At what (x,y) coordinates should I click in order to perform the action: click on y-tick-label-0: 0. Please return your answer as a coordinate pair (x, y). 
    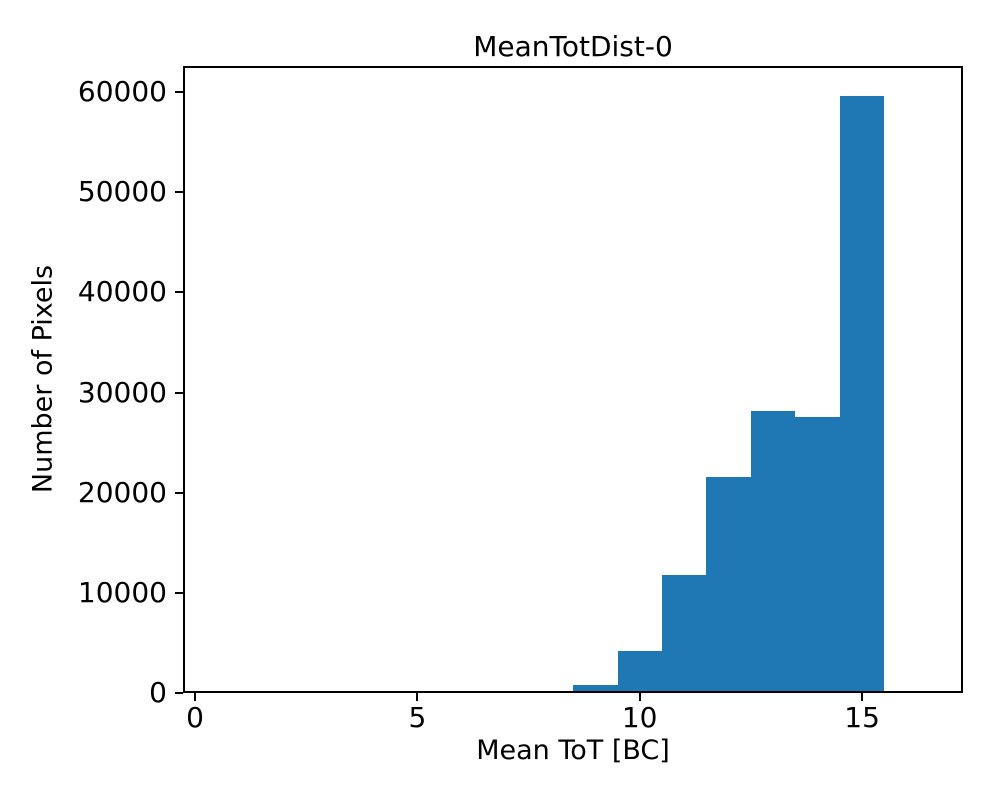
    Looking at the image, I should click on (158, 692).